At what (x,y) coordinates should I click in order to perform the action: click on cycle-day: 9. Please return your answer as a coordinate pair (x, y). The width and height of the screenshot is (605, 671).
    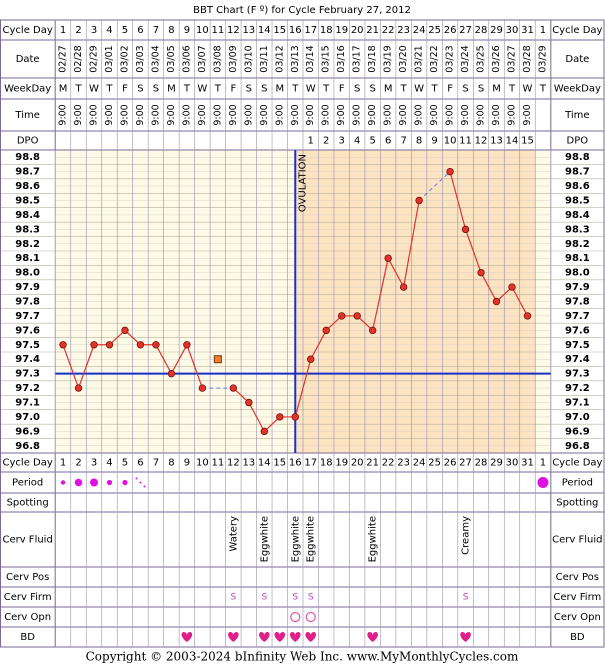
    Looking at the image, I should click on (187, 30).